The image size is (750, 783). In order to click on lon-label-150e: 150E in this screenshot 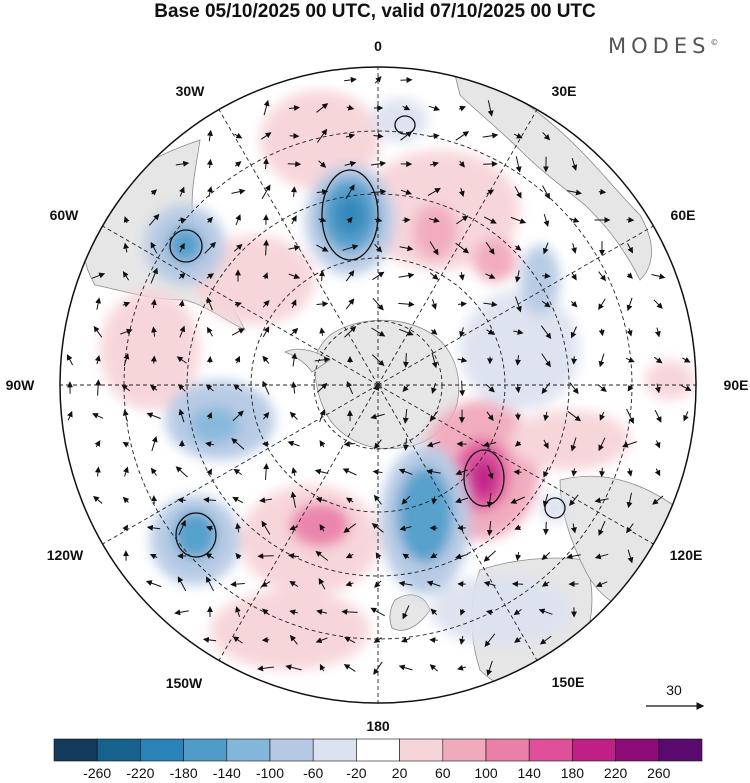, I will do `click(568, 682)`.